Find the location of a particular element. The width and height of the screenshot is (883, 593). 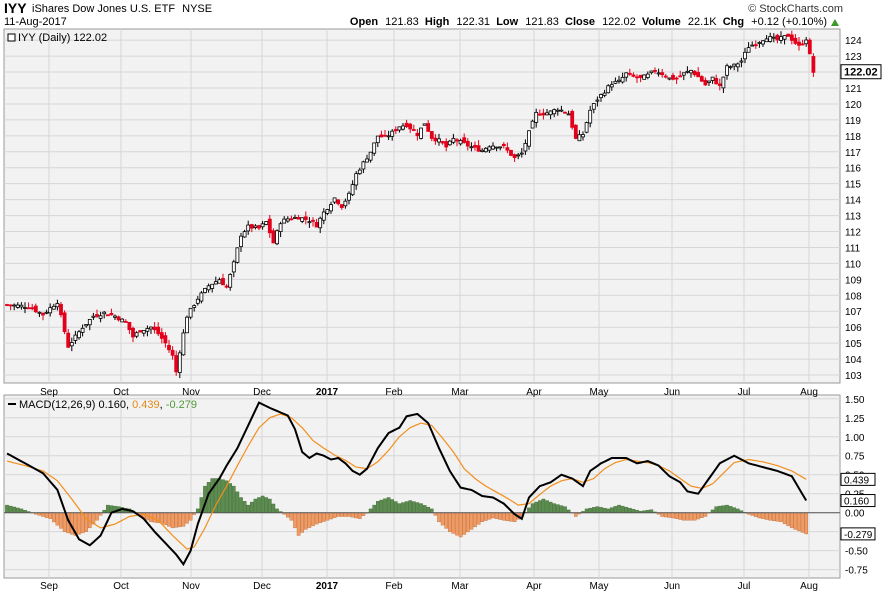

macd-x-label: Mar is located at coordinates (460, 586).